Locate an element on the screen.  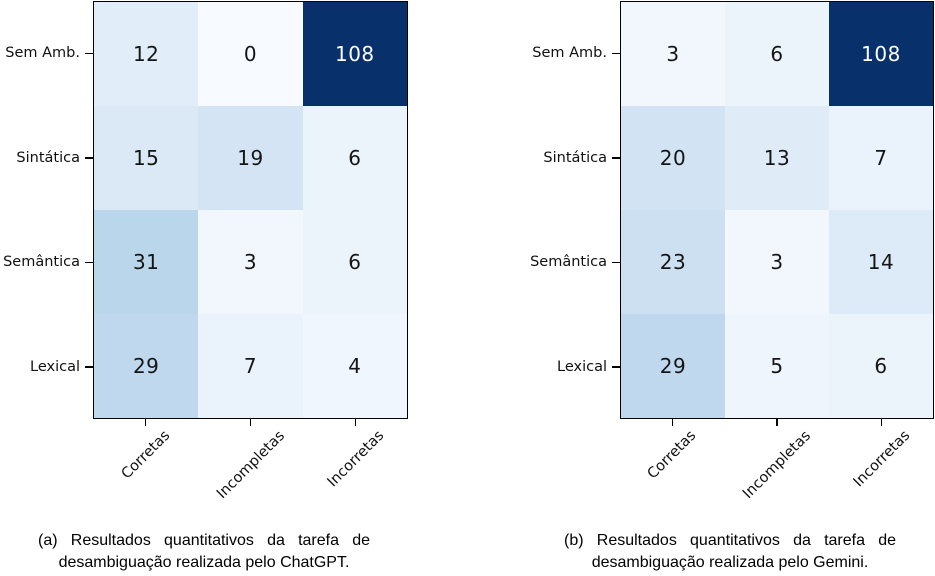
caption-line: desambiguação realizada pelo ChatGPT. is located at coordinates (204, 562).